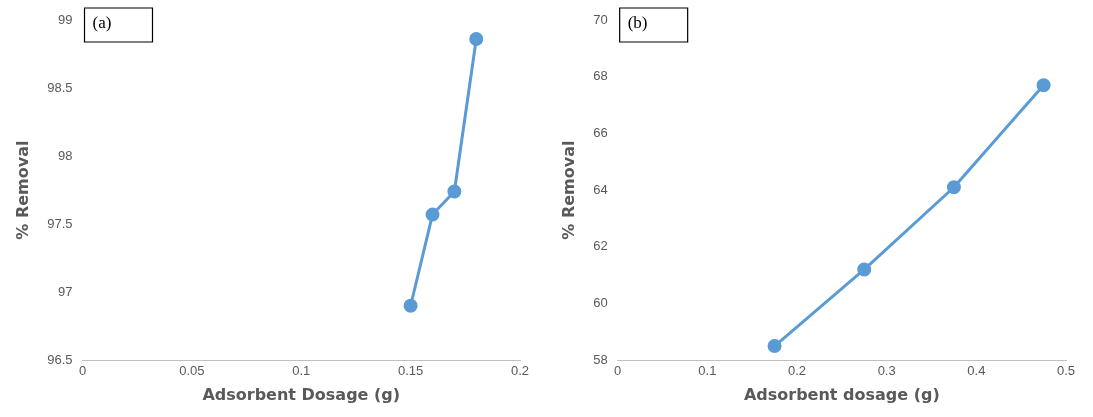 This screenshot has width=1093, height=417. I want to click on y-tick-label: 98, so click(65, 155).